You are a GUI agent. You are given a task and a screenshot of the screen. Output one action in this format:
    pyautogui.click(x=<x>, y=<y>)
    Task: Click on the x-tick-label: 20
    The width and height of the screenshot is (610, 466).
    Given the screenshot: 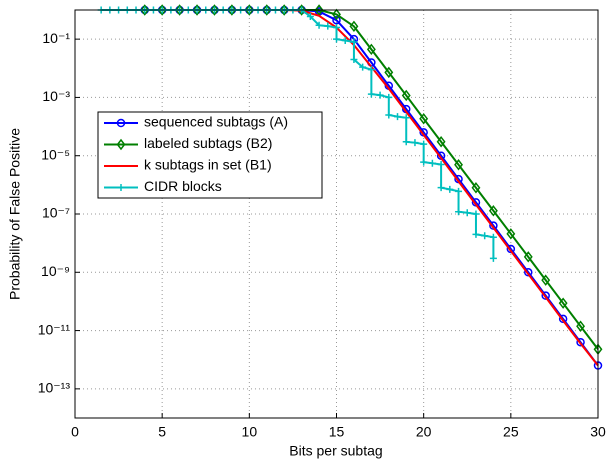 What is the action you would take?
    pyautogui.click(x=424, y=432)
    